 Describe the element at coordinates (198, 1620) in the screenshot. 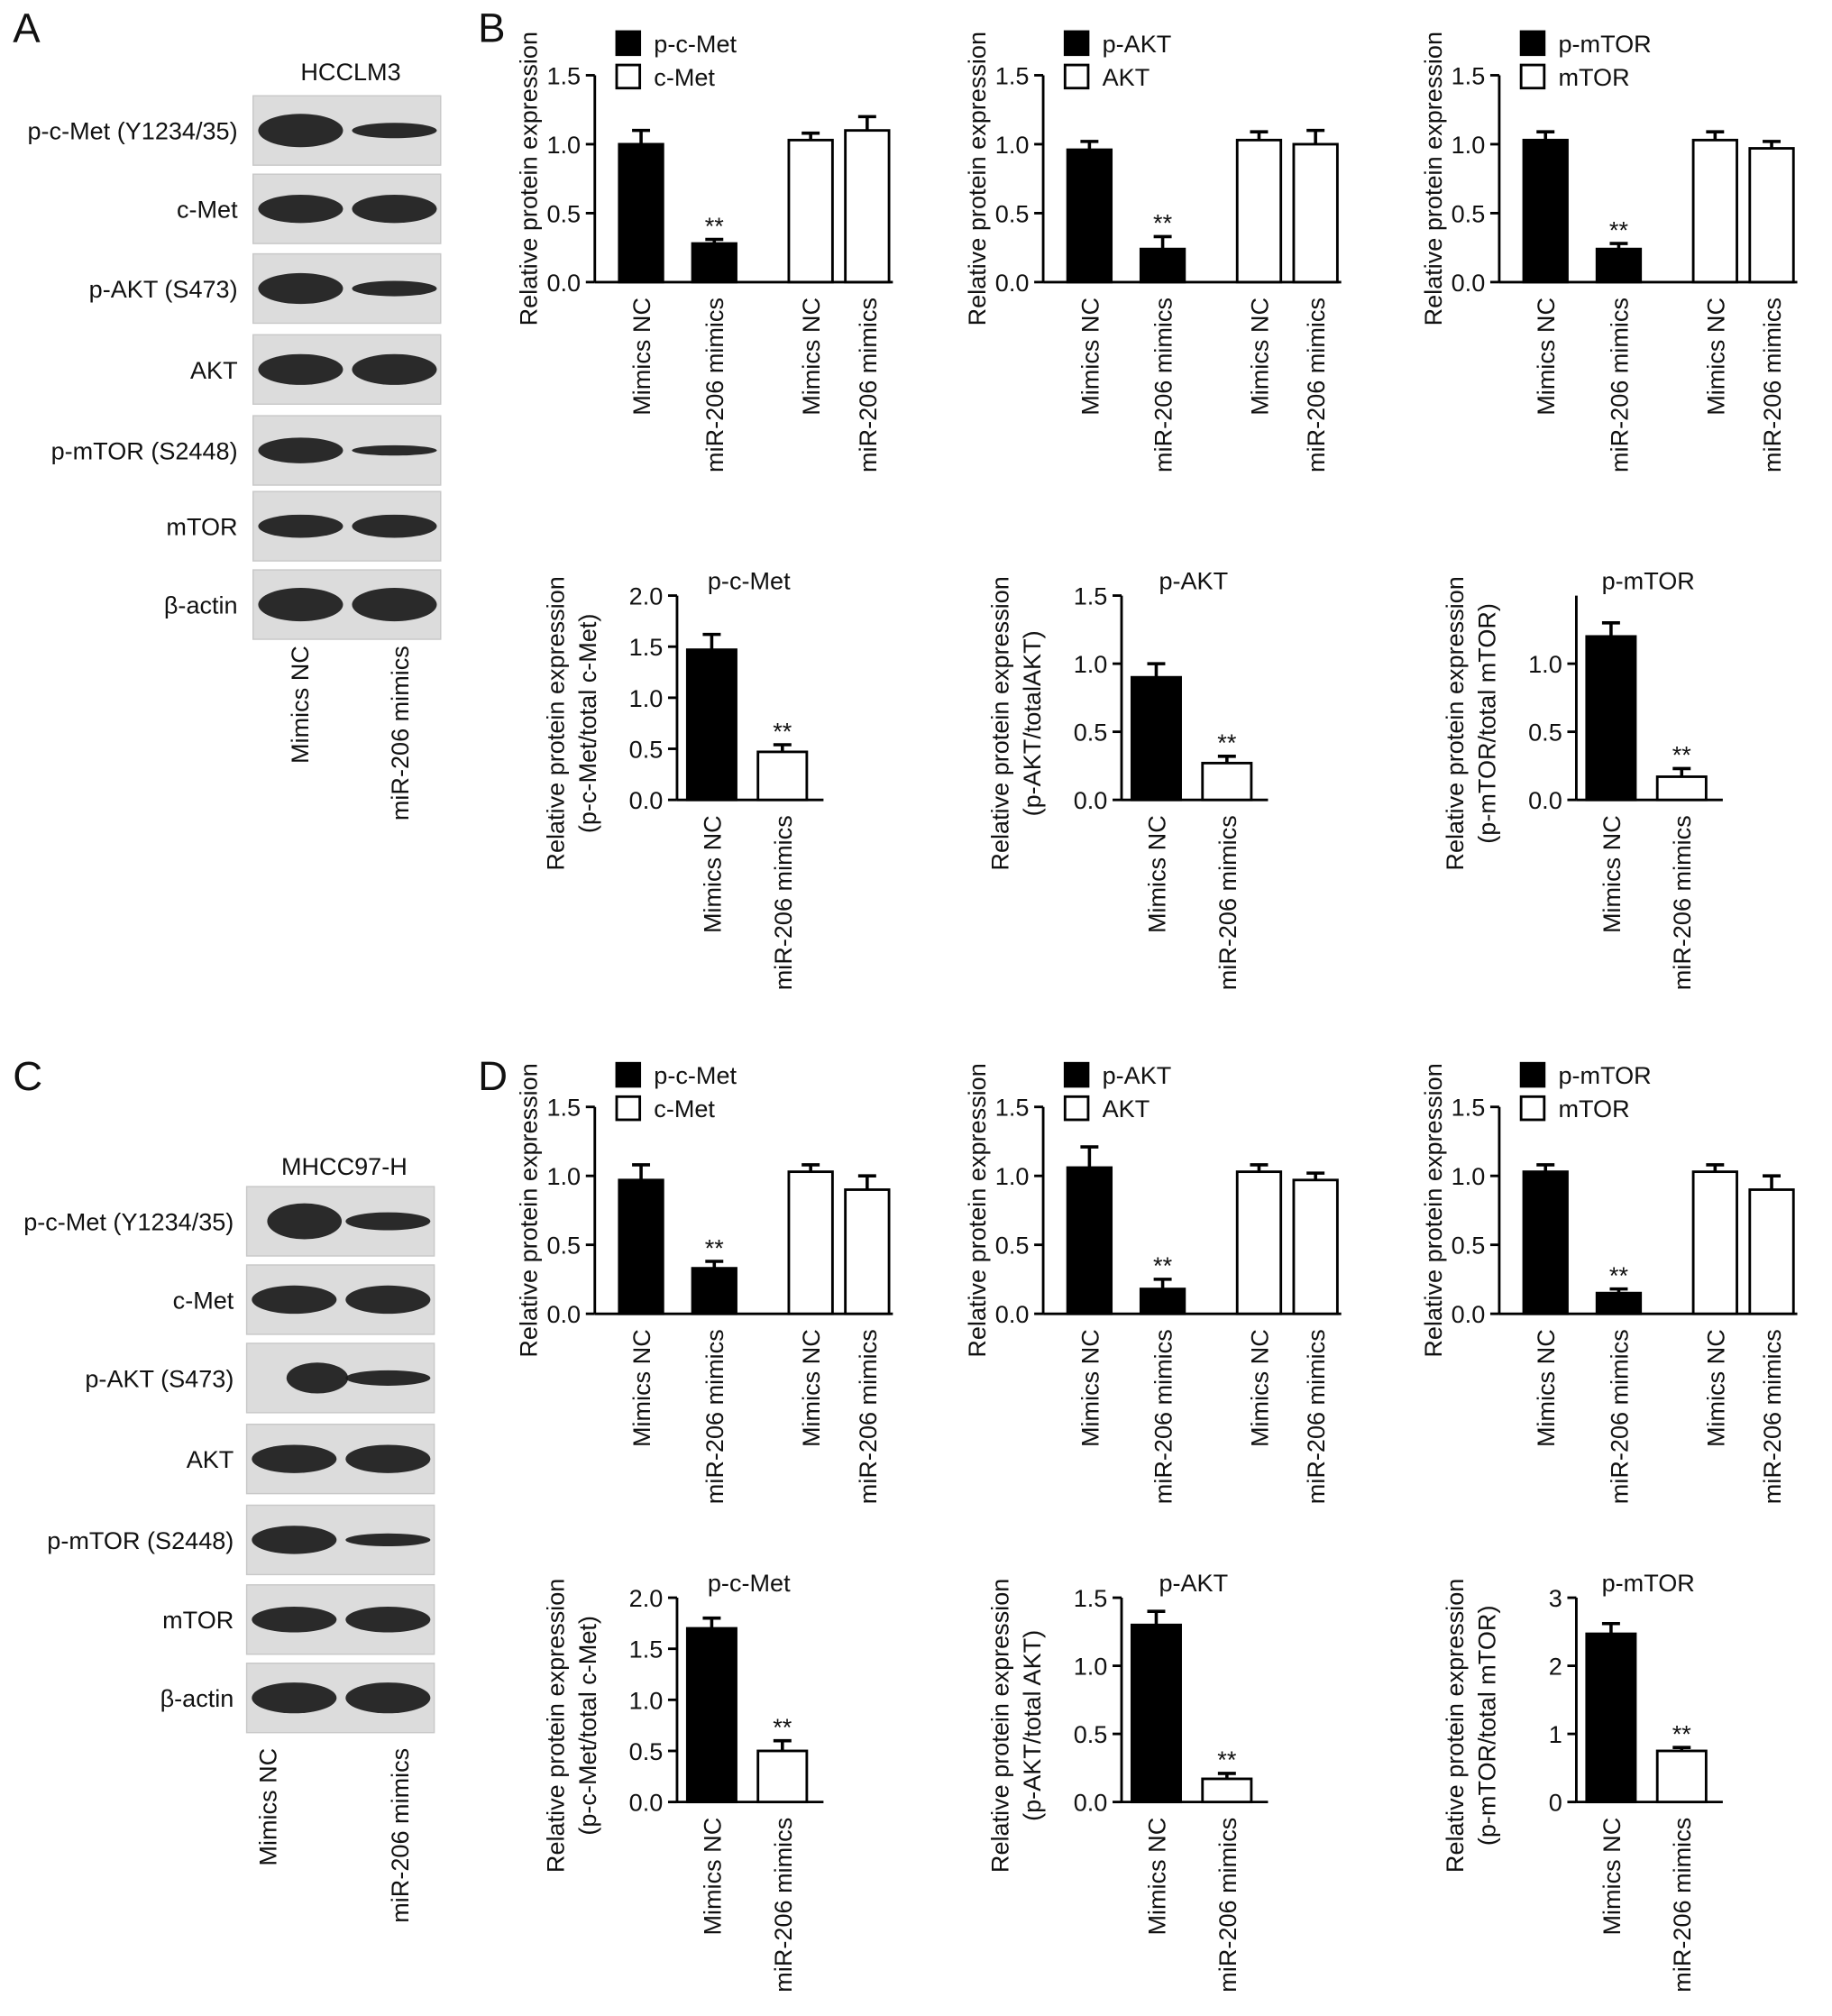

I see `protein-label: mTOR` at that location.